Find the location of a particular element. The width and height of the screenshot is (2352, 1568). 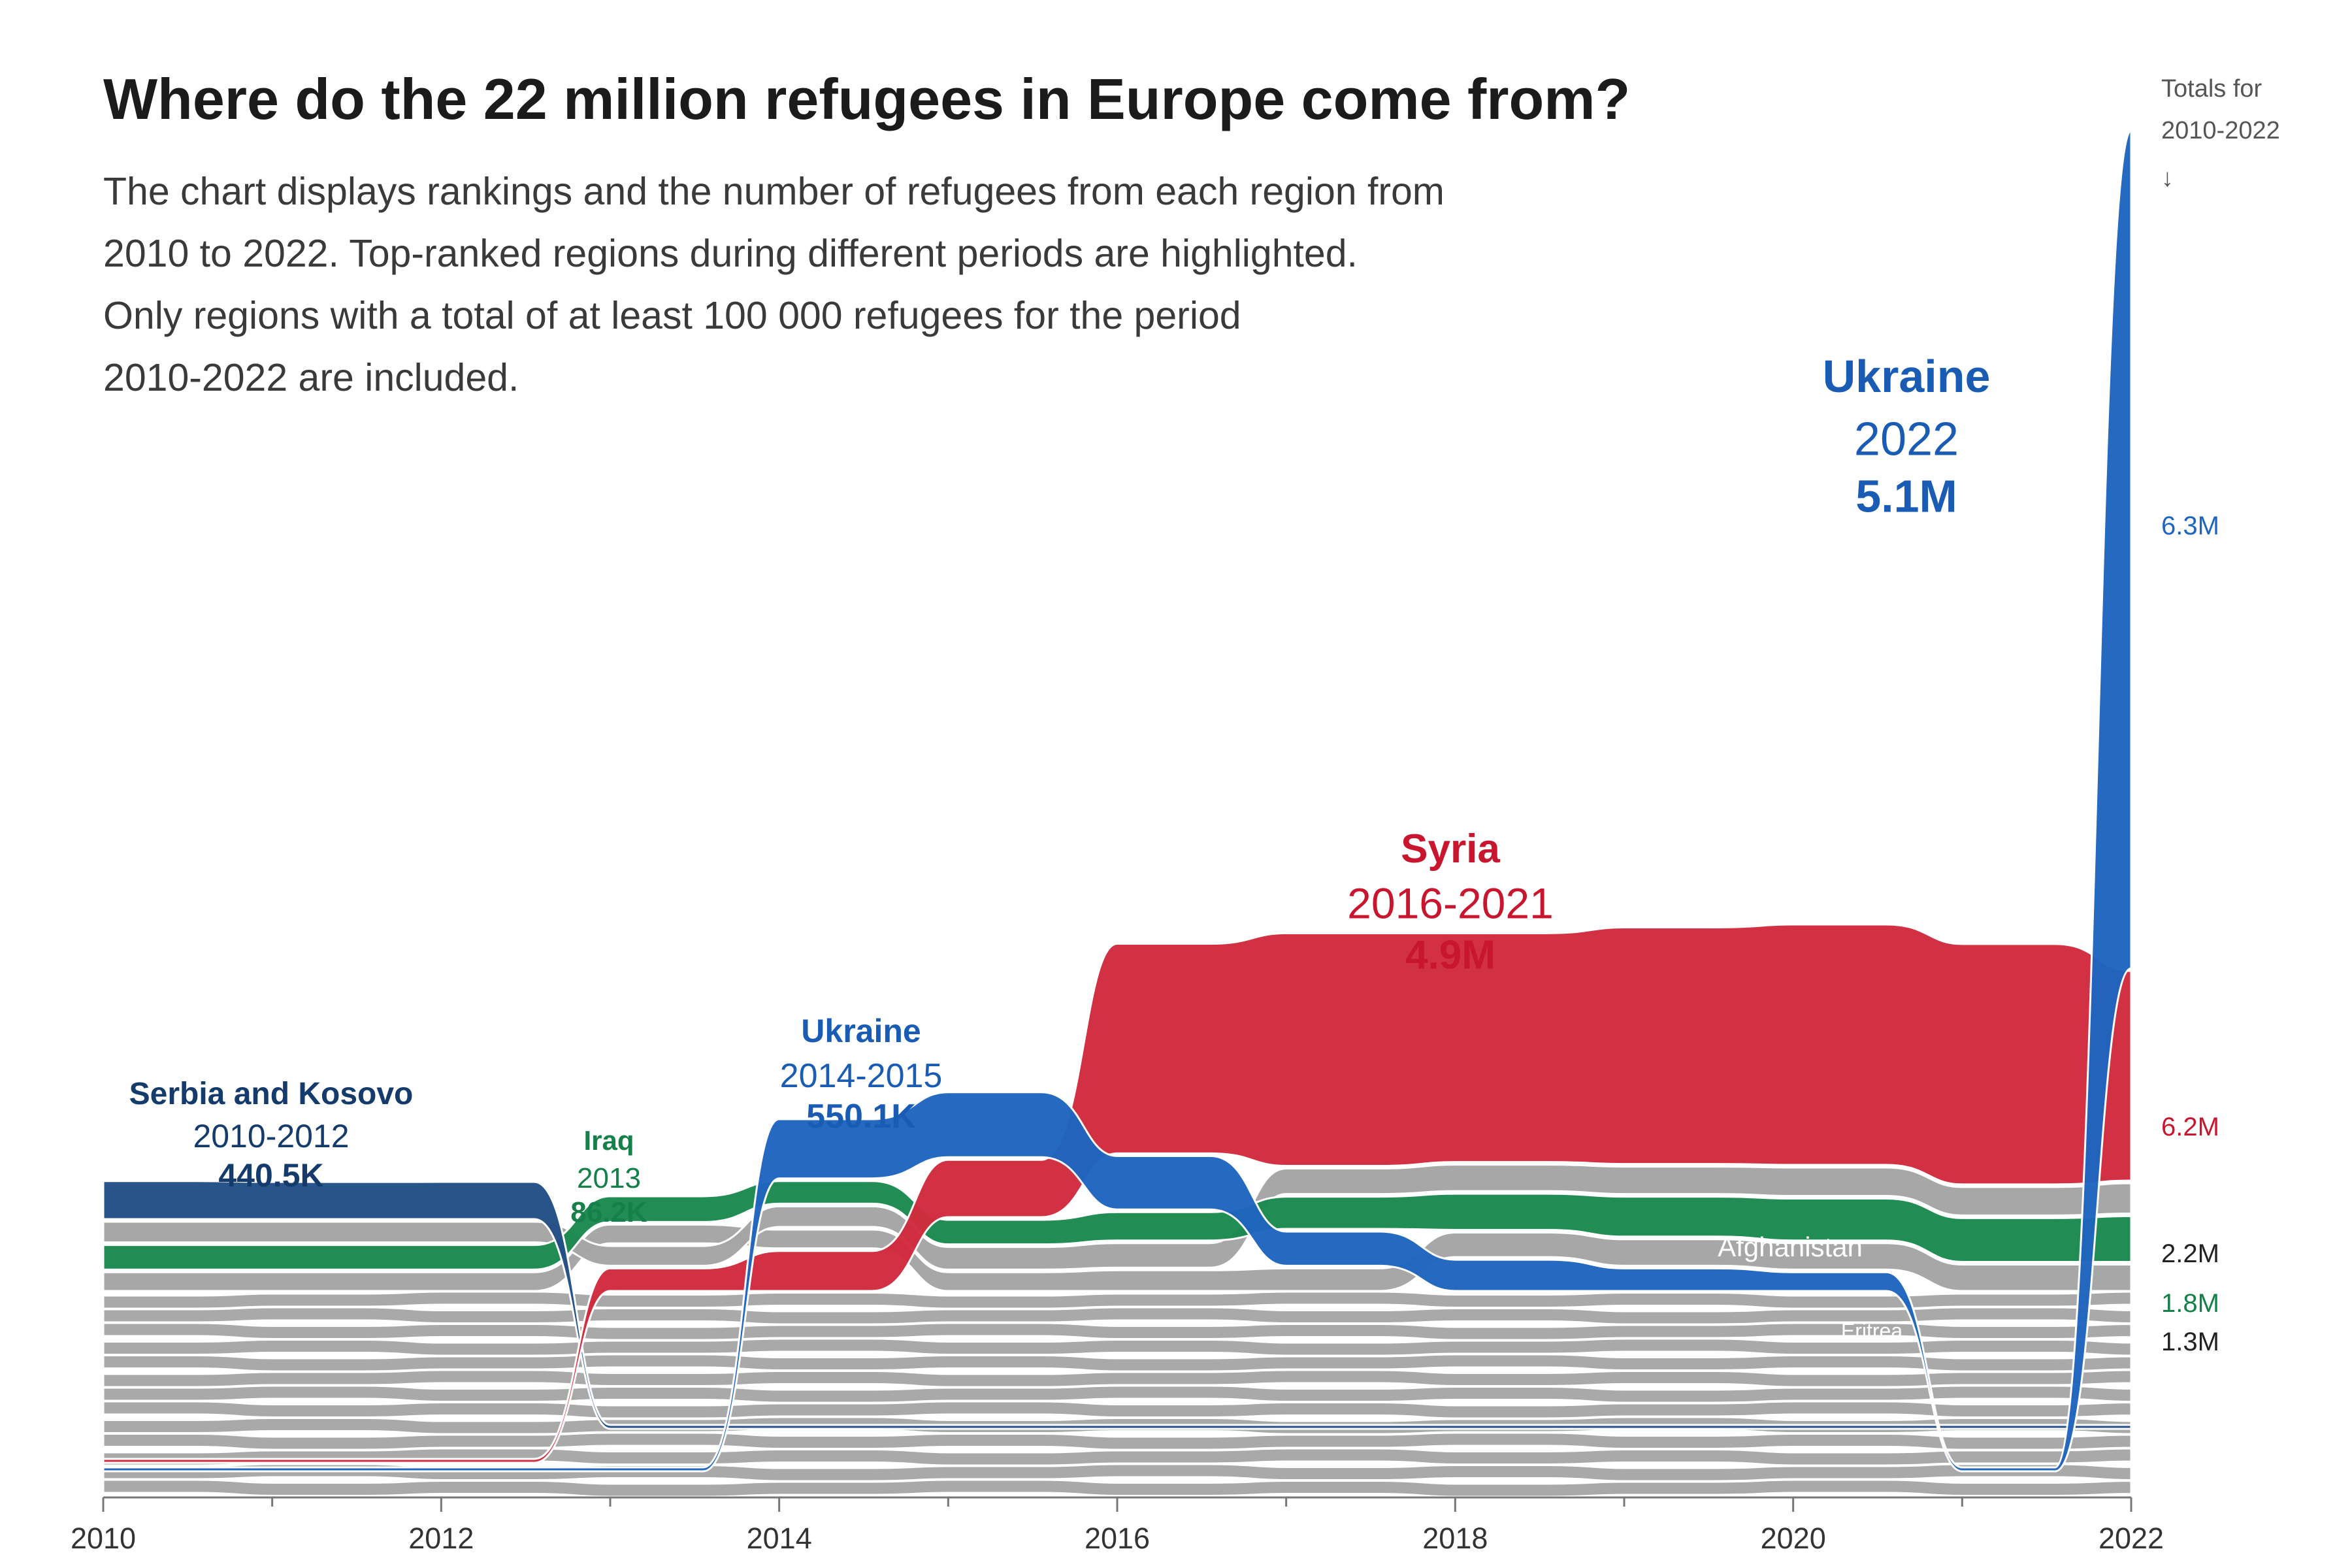

highlight-value: 550.1K is located at coordinates (861, 1116).